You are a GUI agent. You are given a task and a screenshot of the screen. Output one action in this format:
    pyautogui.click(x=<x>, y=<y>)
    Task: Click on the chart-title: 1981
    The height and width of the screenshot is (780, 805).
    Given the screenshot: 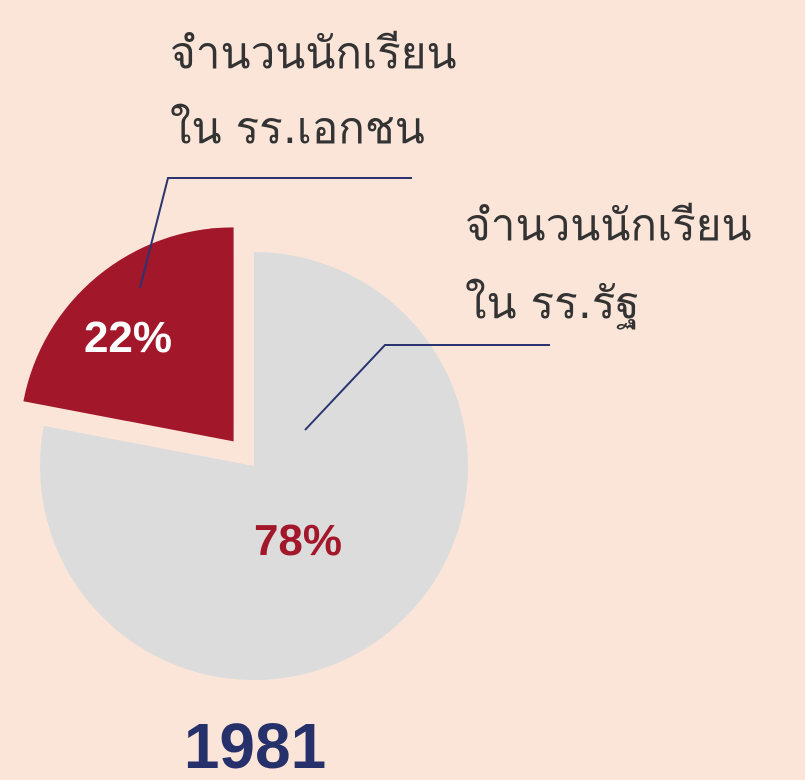 What is the action you would take?
    pyautogui.click(x=255, y=745)
    